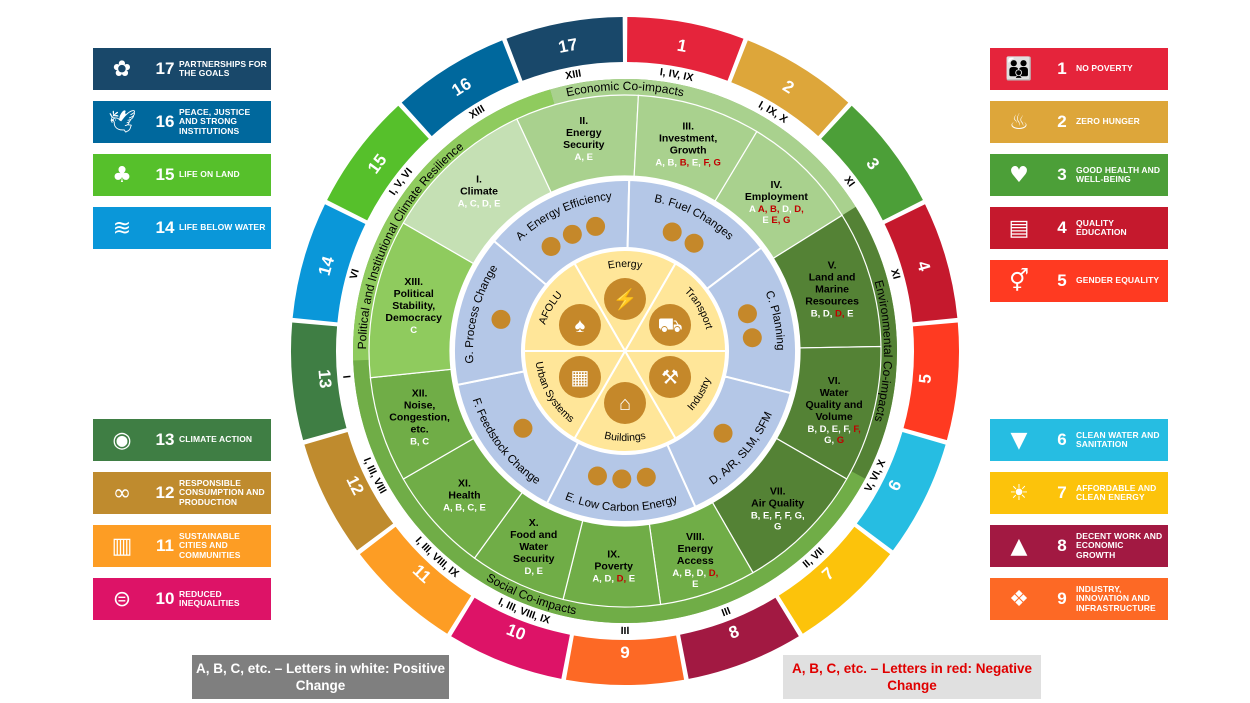 This screenshot has width=1250, height=703. I want to click on sdg-tile-2: ♨ 2 Zero hunger, so click(1079, 122).